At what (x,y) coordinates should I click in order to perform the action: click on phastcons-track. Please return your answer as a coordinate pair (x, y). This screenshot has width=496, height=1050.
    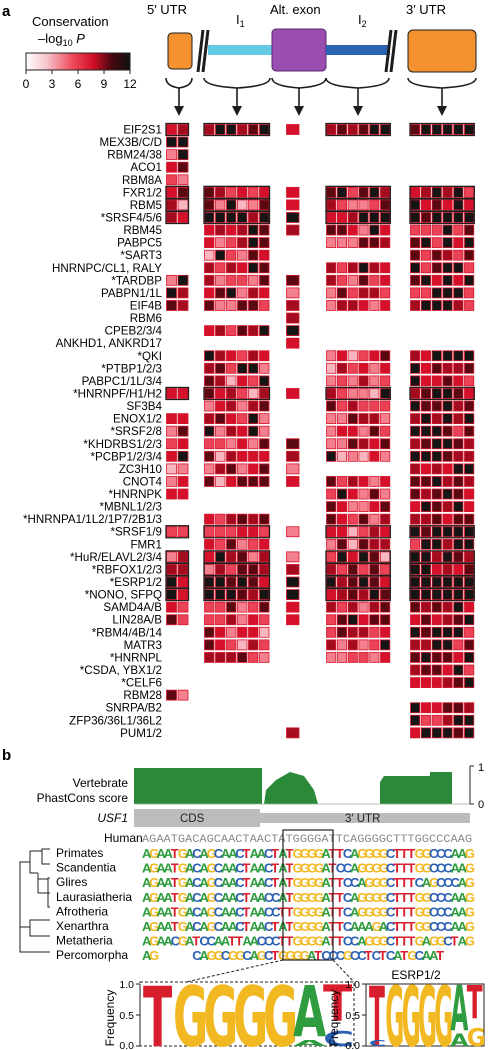
    Looking at the image, I should click on (293, 786).